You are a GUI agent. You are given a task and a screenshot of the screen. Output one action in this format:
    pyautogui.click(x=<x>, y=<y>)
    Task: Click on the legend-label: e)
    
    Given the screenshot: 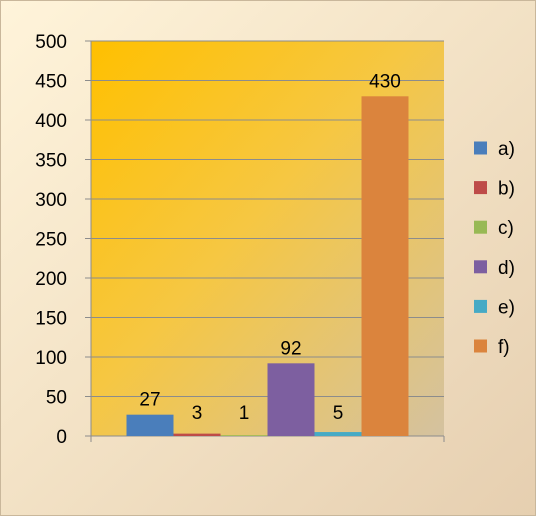 What is the action you would take?
    pyautogui.click(x=506, y=307)
    